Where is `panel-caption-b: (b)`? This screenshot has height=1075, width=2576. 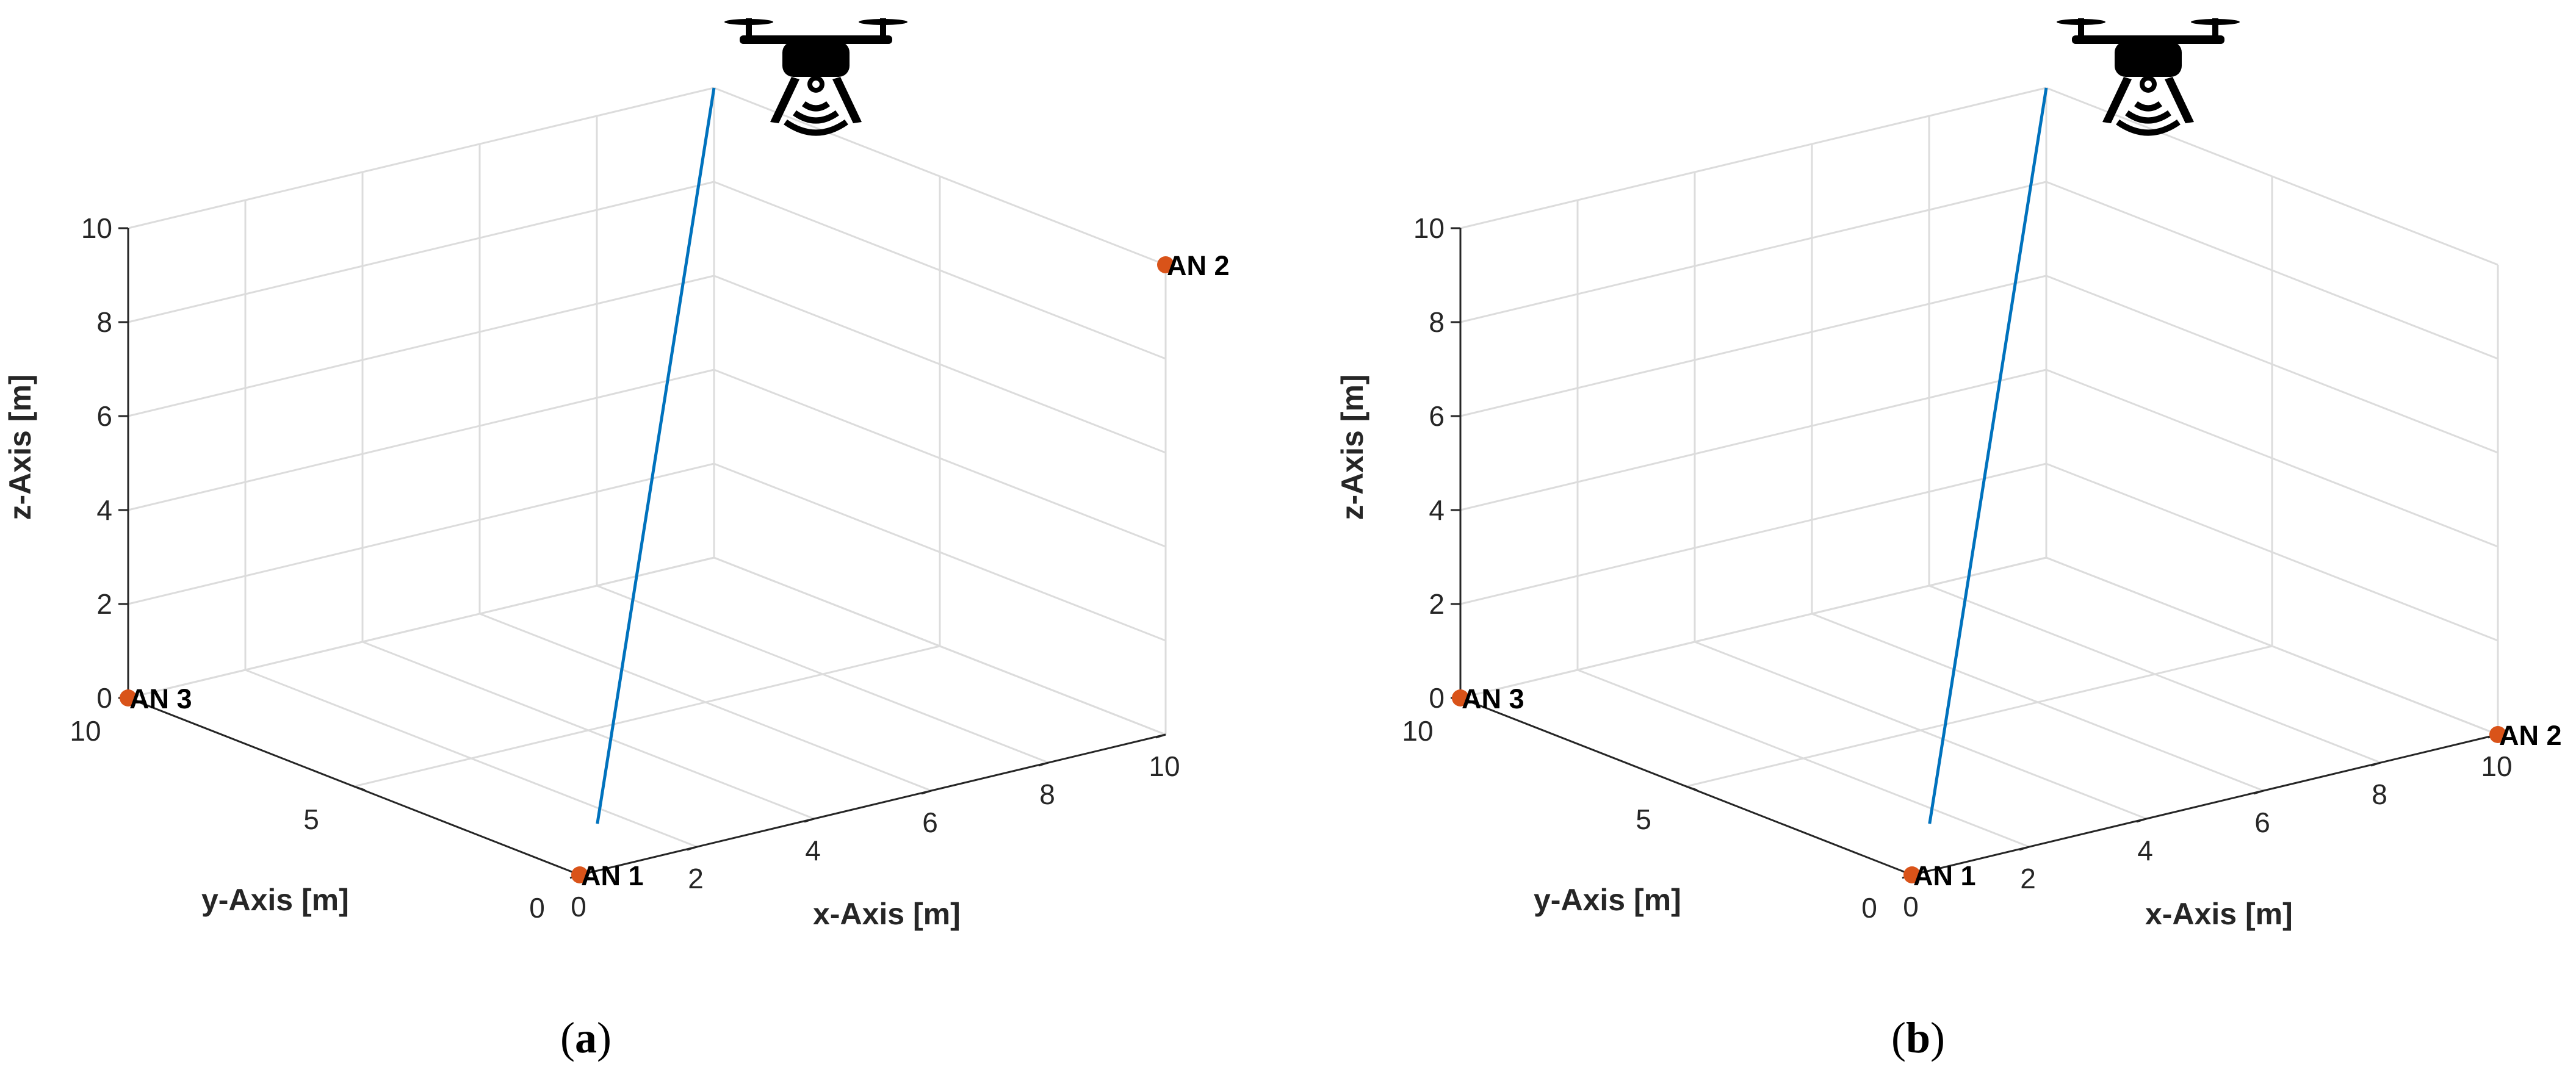 panel-caption-b: (b) is located at coordinates (1918, 1037).